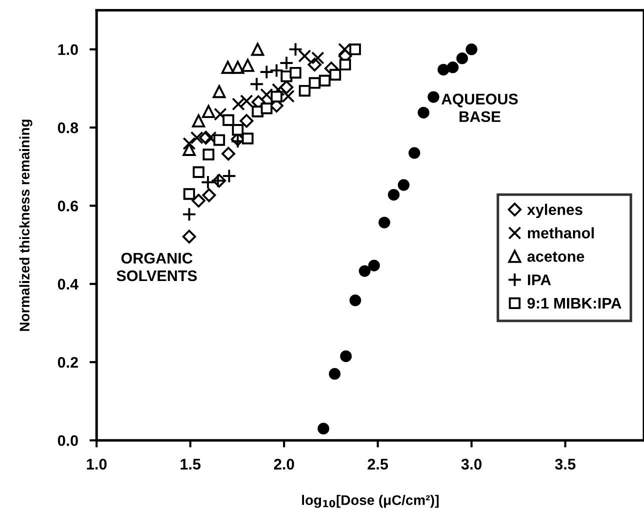 The height and width of the screenshot is (512, 644). What do you see at coordinates (565, 464) in the screenshot?
I see `x-tick-label: 3.5` at bounding box center [565, 464].